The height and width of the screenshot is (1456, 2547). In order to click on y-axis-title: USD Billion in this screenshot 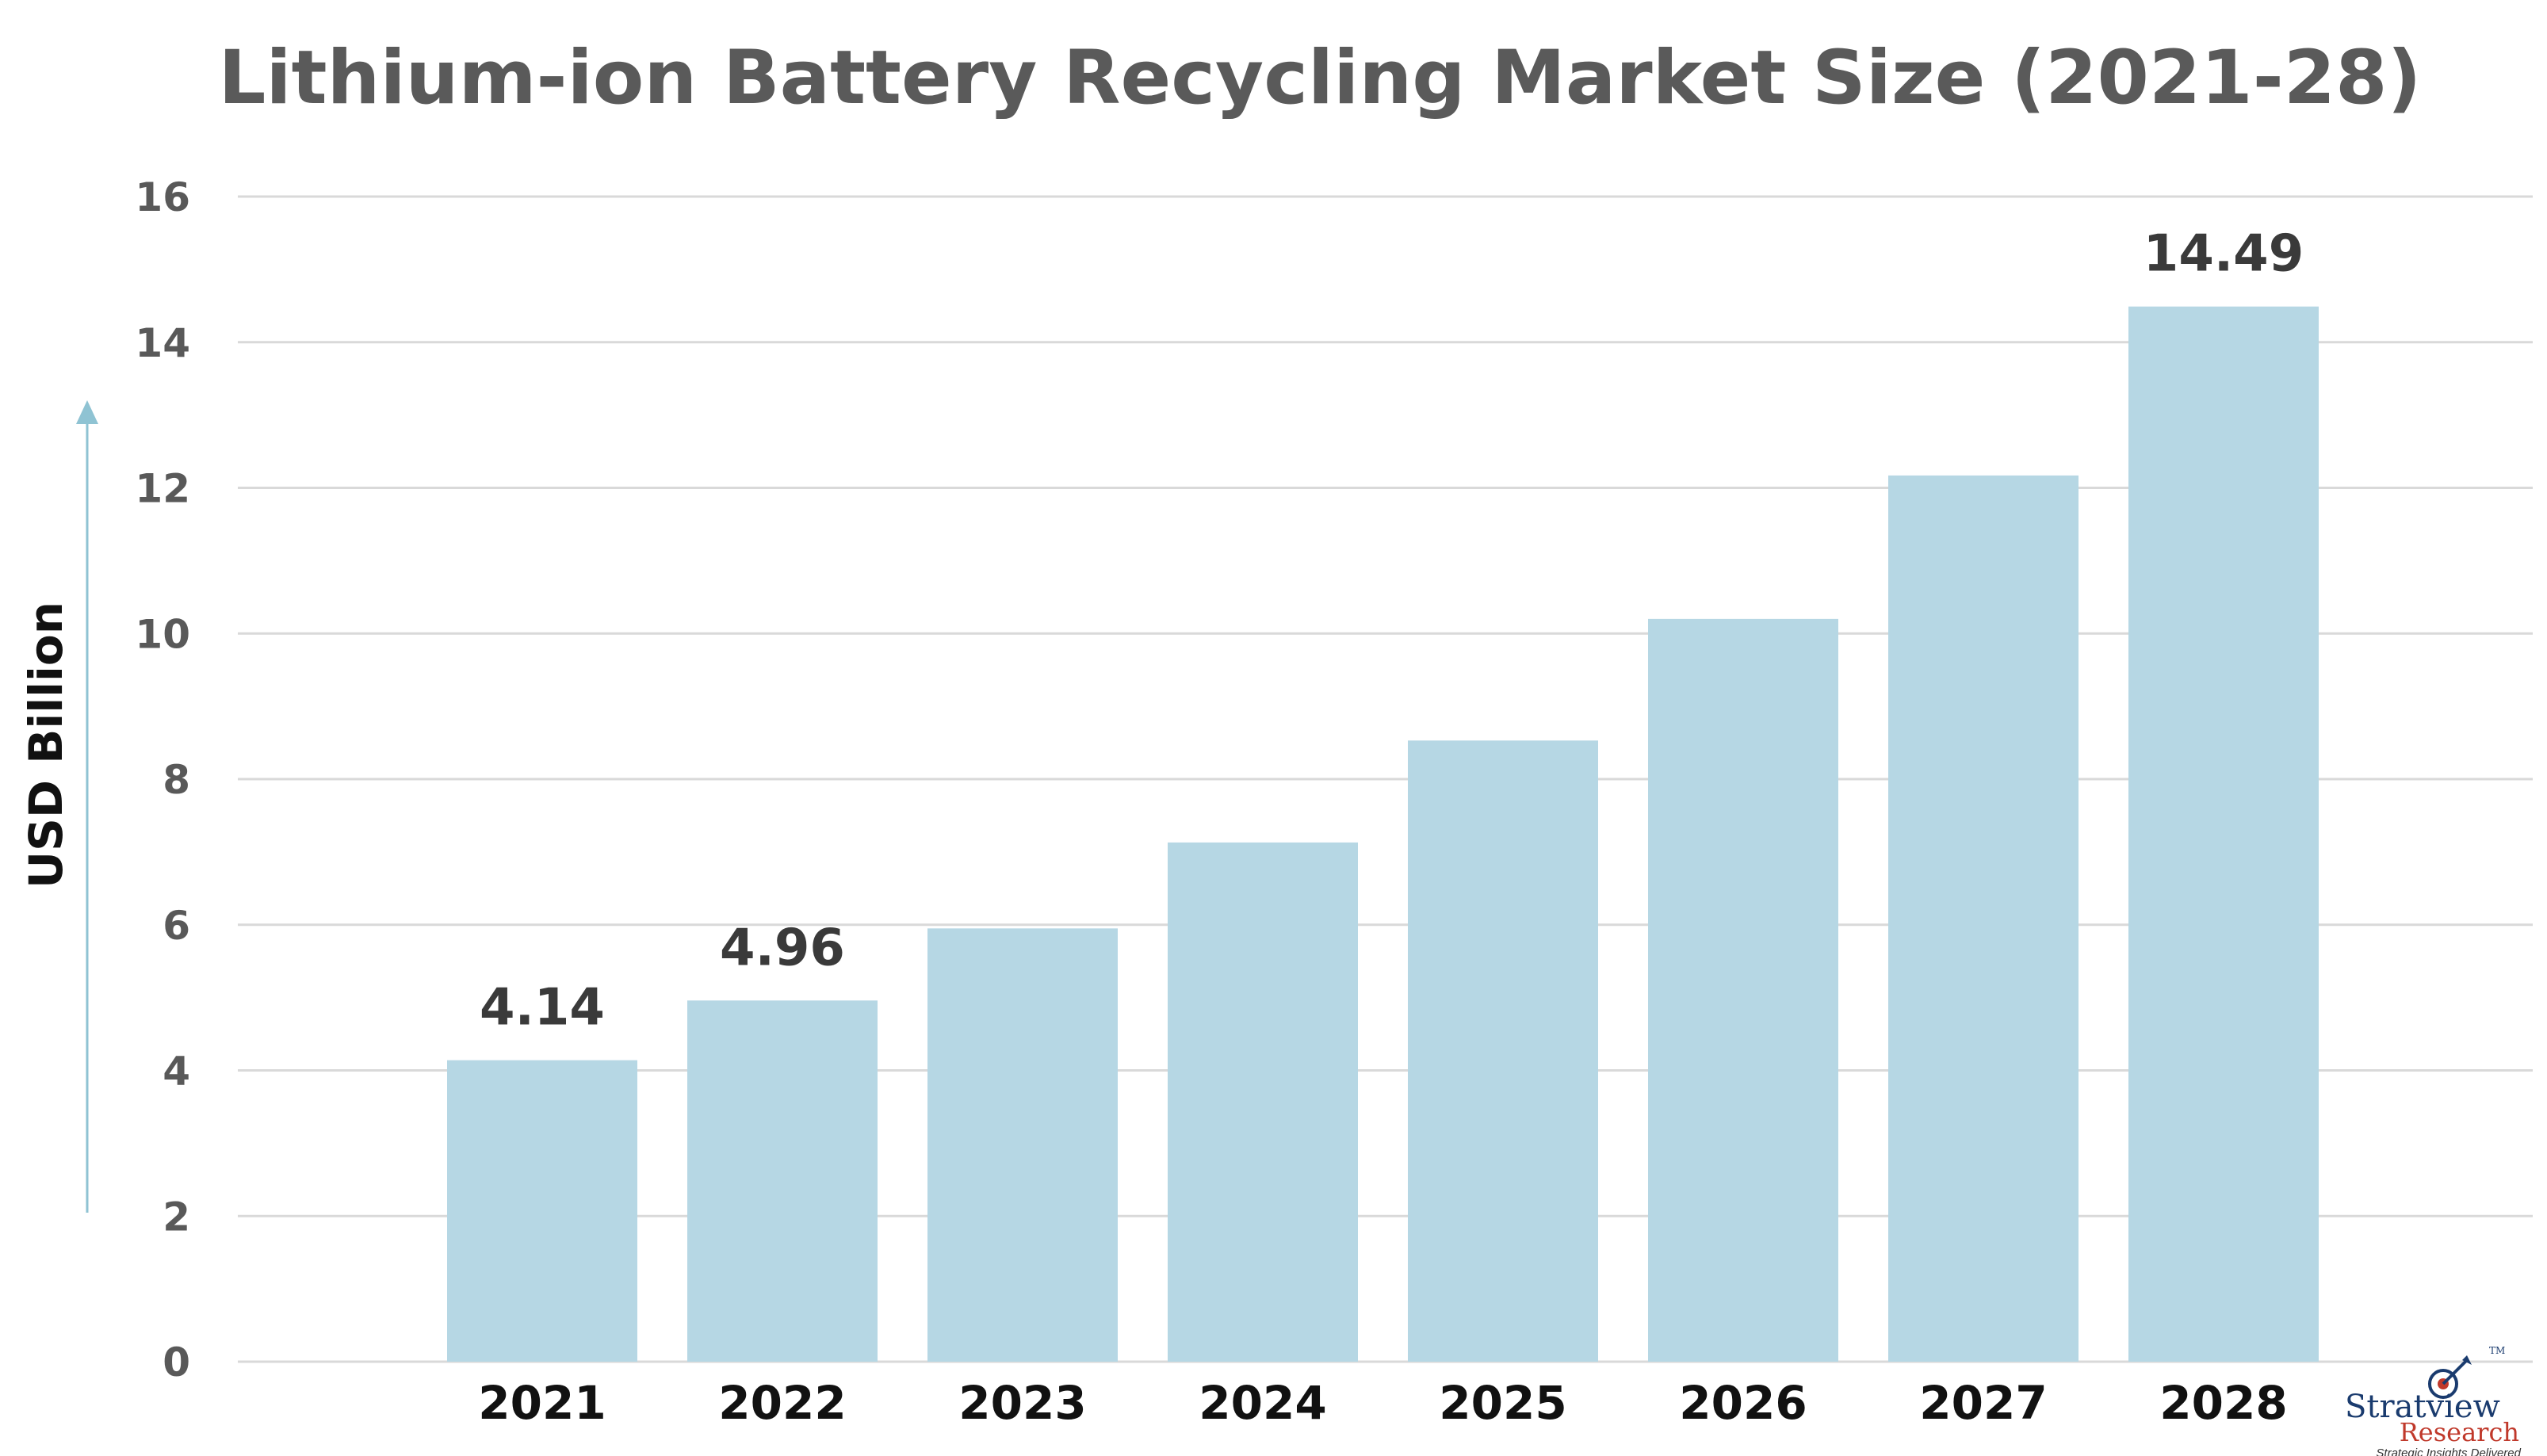, I will do `click(46, 745)`.